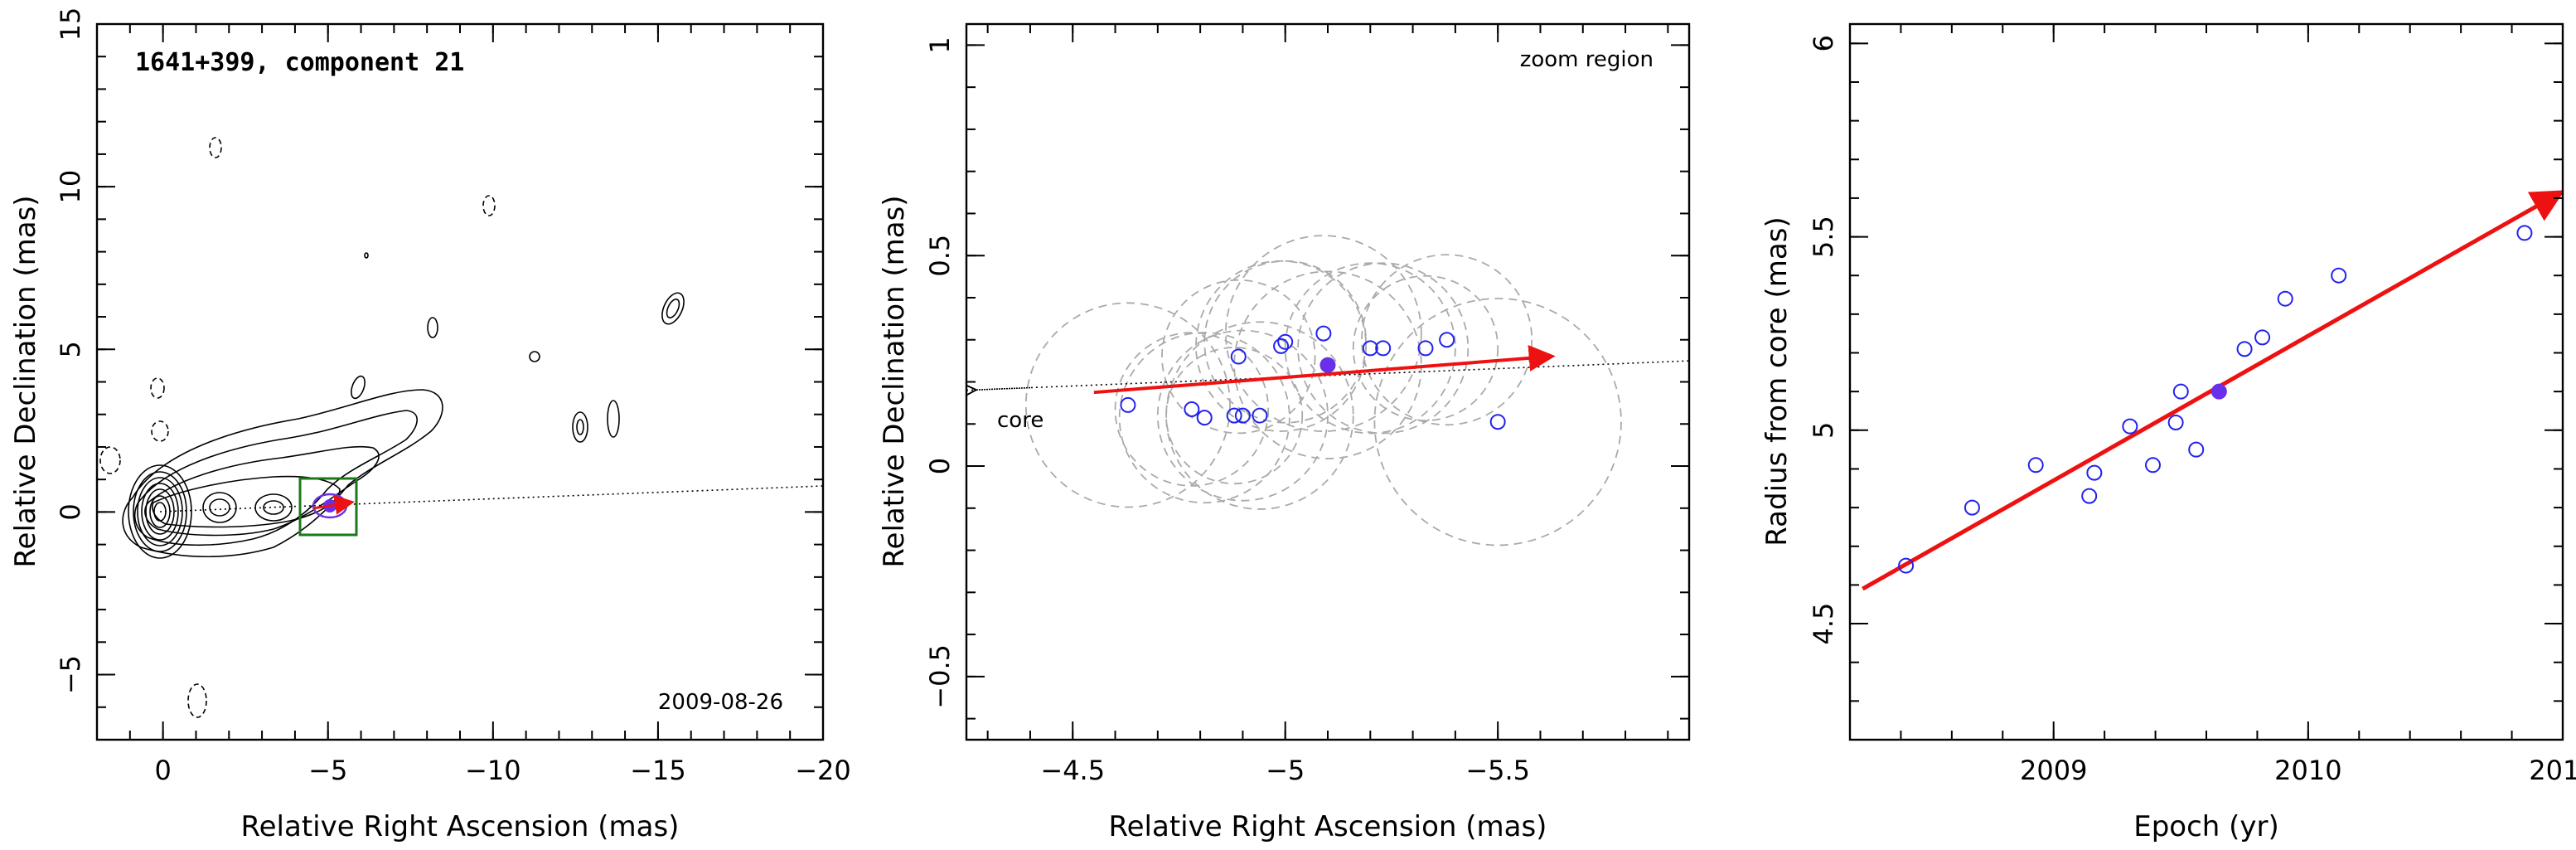 The image size is (2576, 850). I want to click on position-points, so click(1313, 377).